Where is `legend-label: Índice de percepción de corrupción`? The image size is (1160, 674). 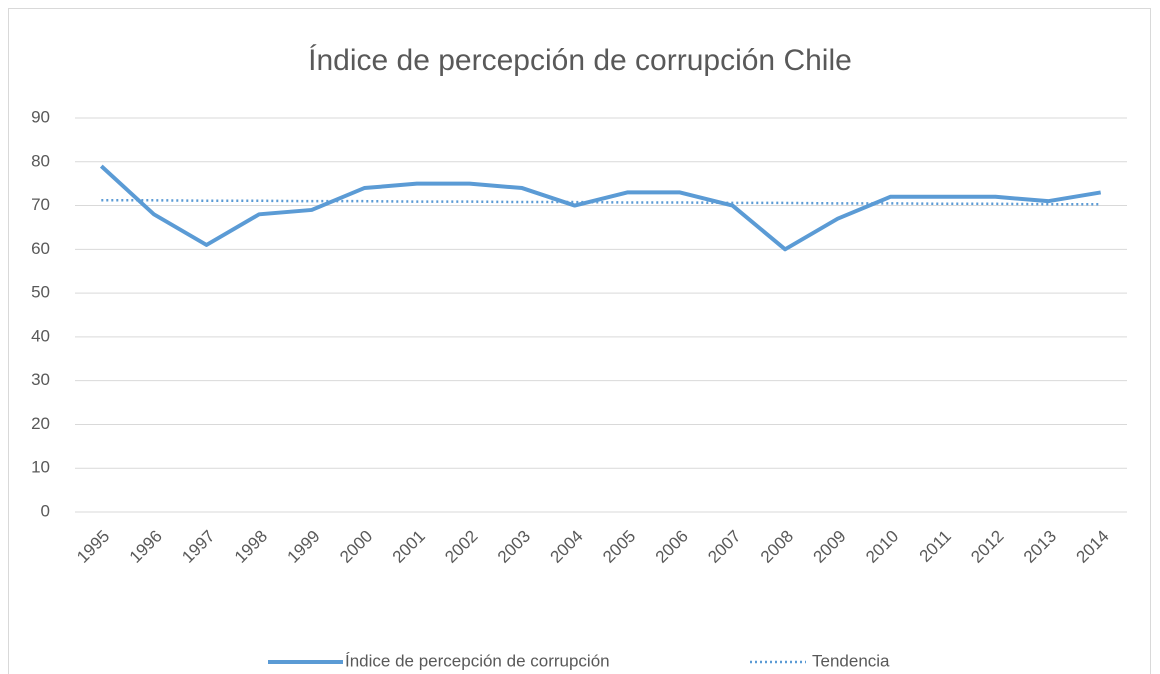
legend-label: Índice de percepción de corrupción is located at coordinates (477, 660).